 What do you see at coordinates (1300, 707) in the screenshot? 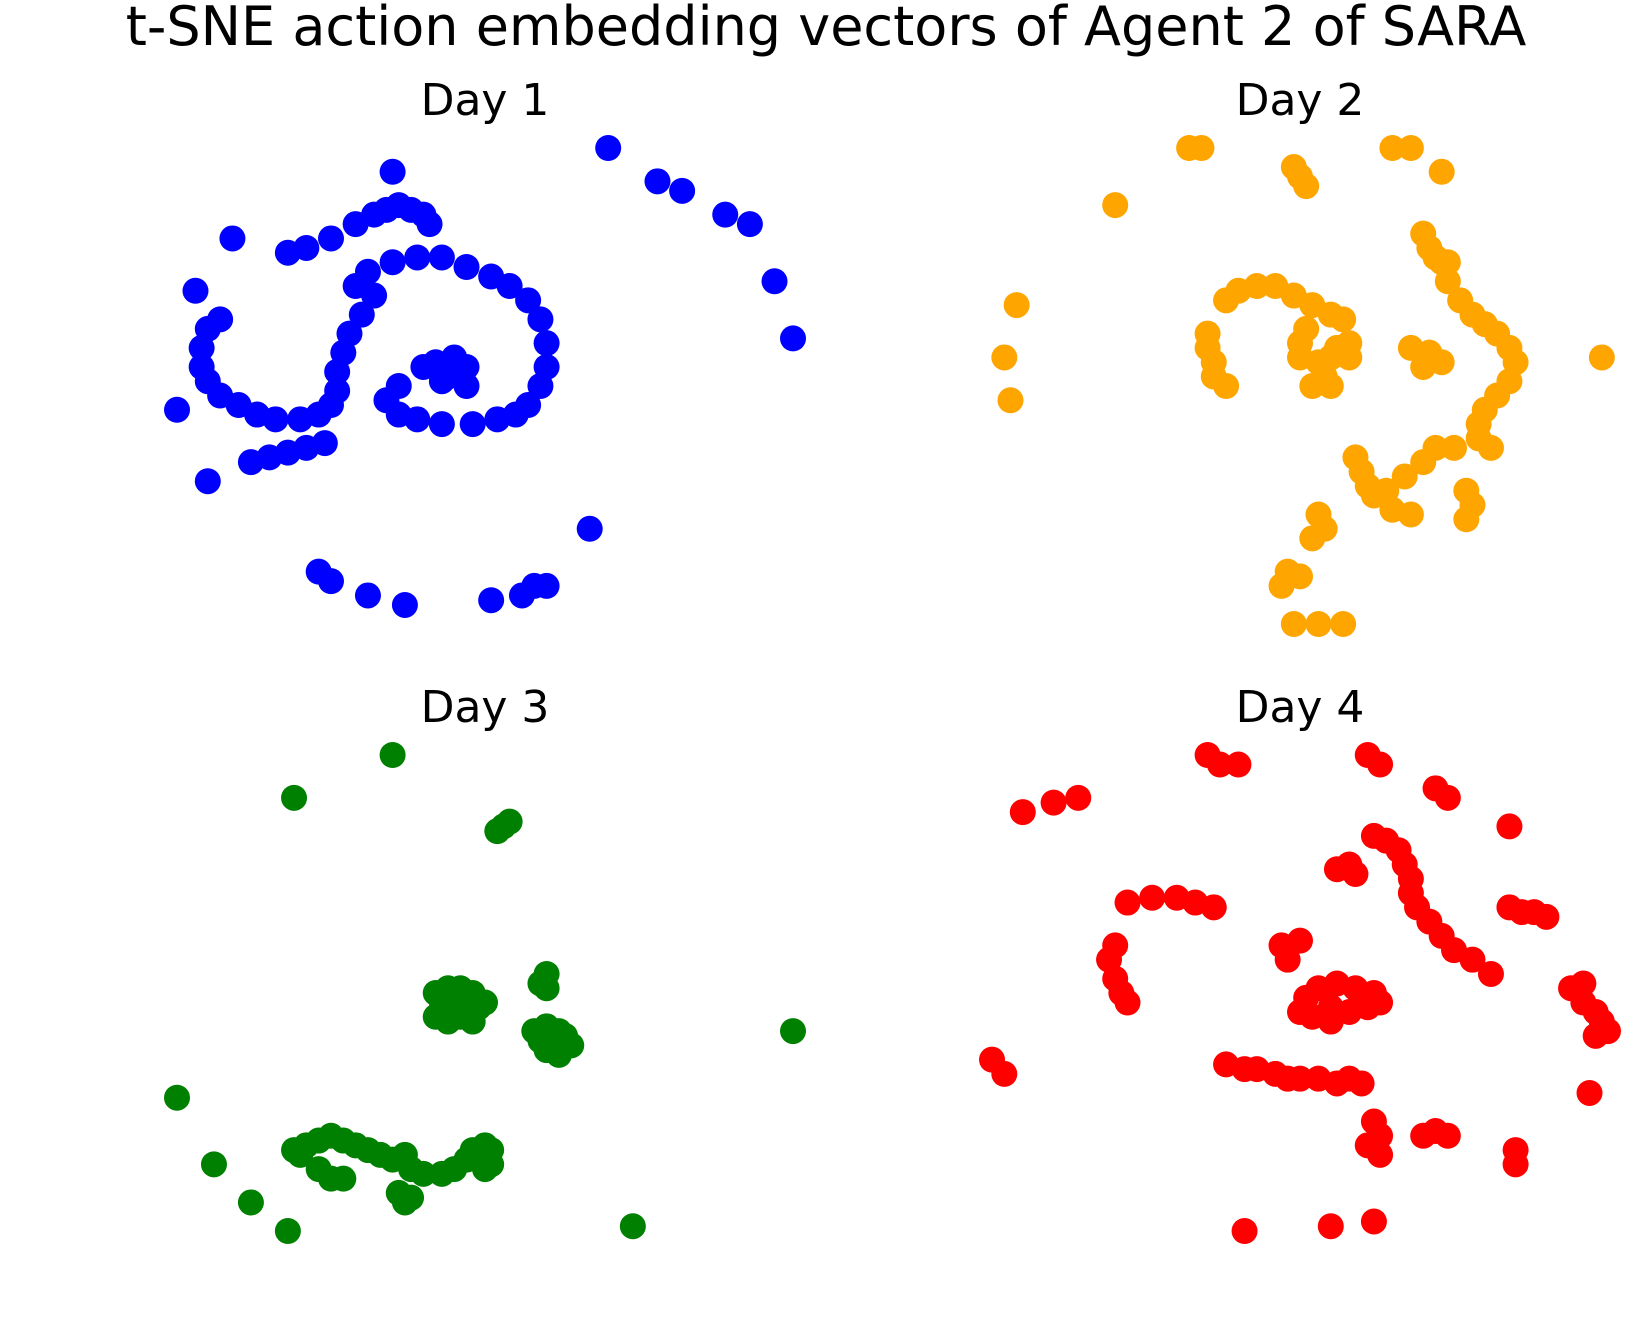
I see `panel-title: Day 4` at bounding box center [1300, 707].